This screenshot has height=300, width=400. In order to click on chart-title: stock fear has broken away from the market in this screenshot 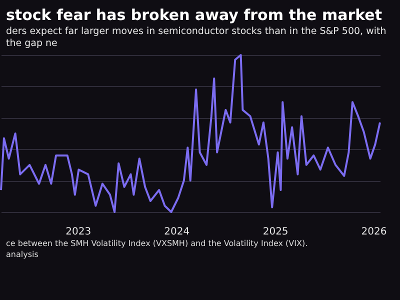, I will do `click(194, 15)`.